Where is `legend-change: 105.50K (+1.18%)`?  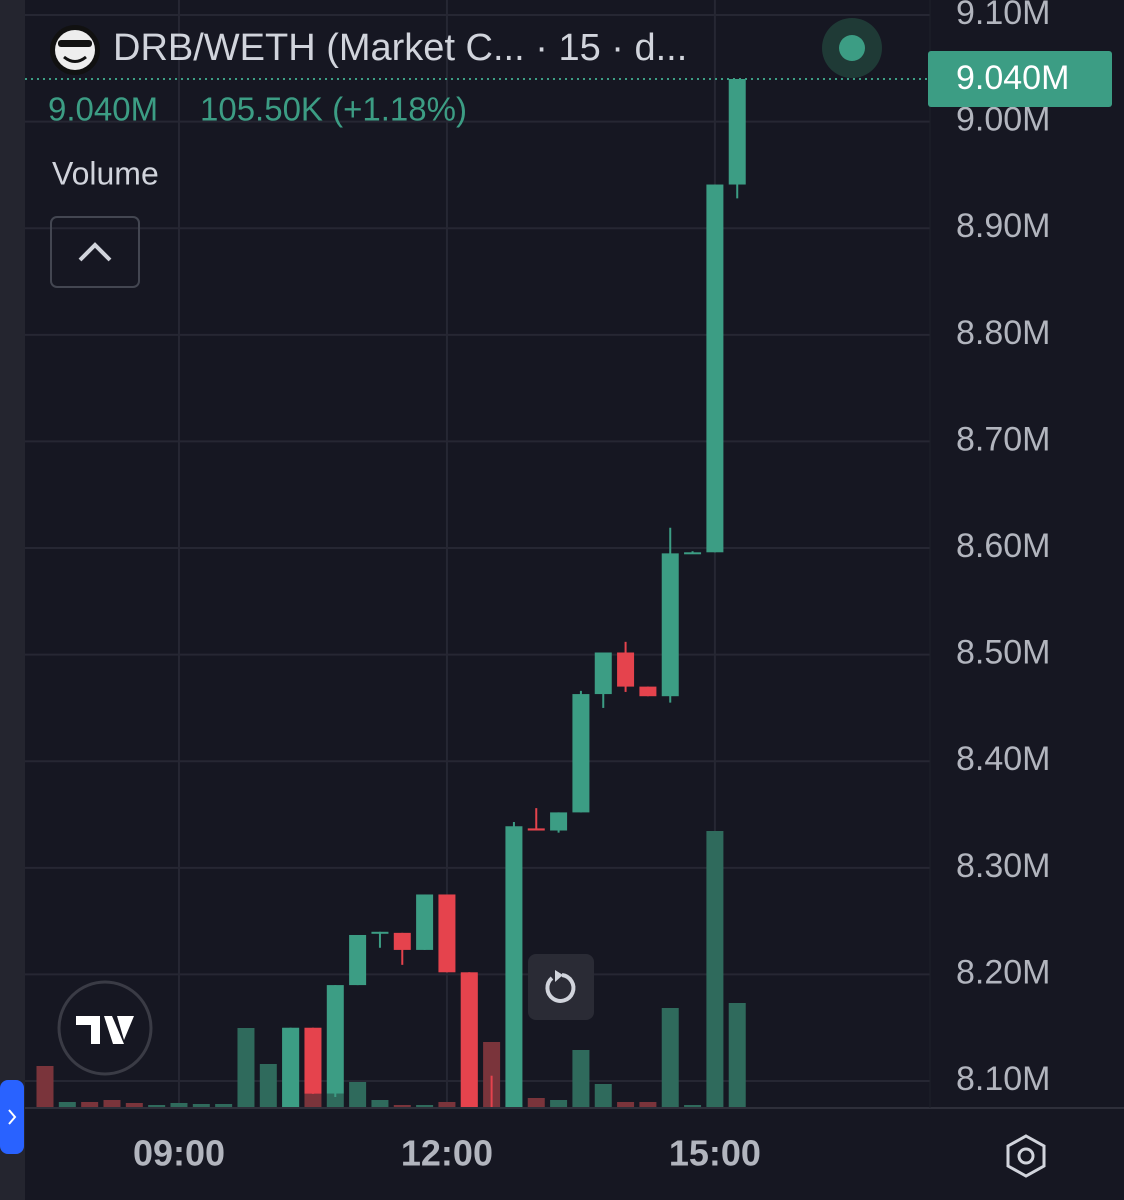 legend-change: 105.50K (+1.18%) is located at coordinates (333, 109).